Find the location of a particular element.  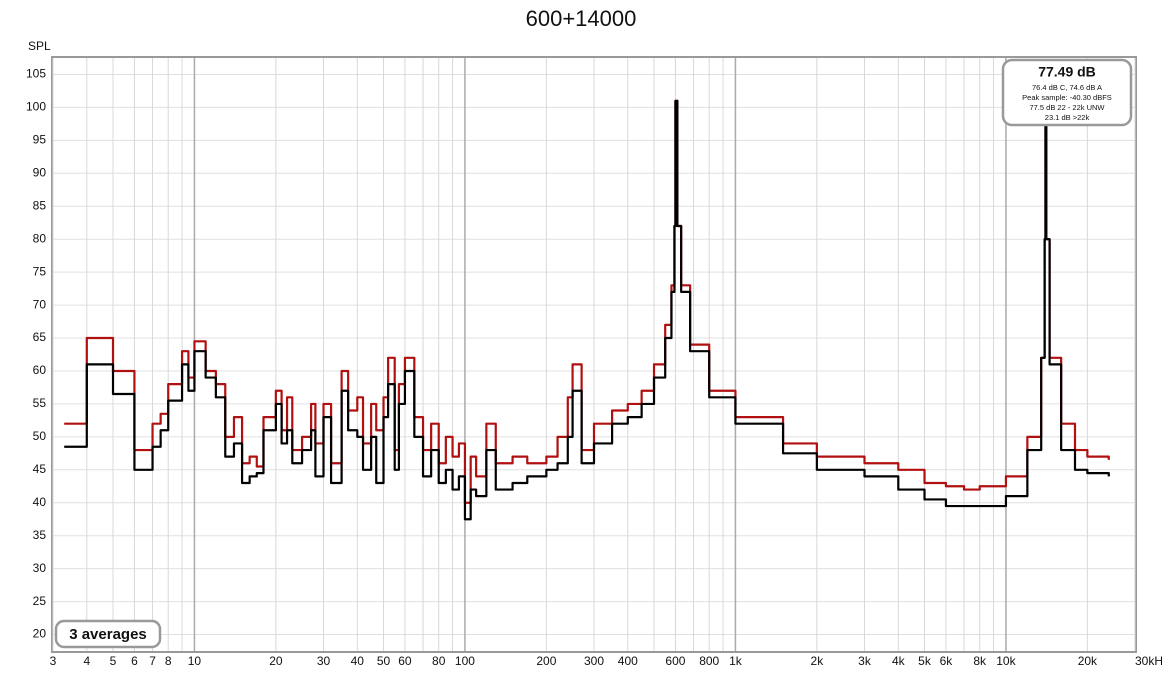

chart-title: 600+14000 is located at coordinates (581, 18).